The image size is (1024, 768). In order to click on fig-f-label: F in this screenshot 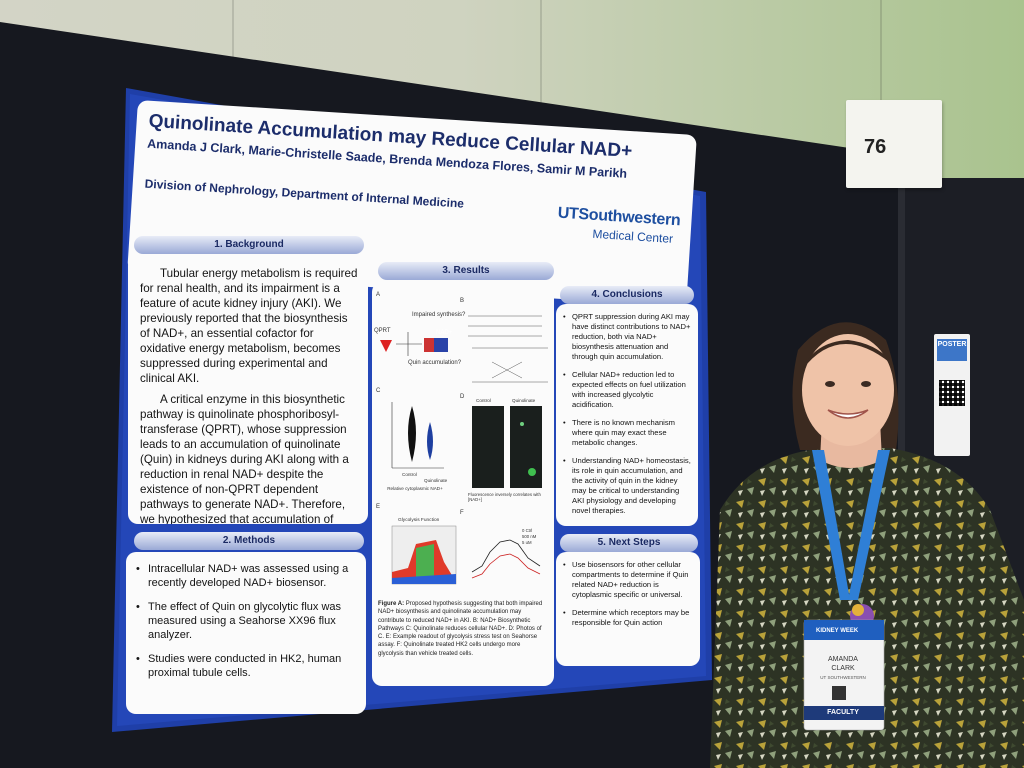, I will do `click(462, 513)`.